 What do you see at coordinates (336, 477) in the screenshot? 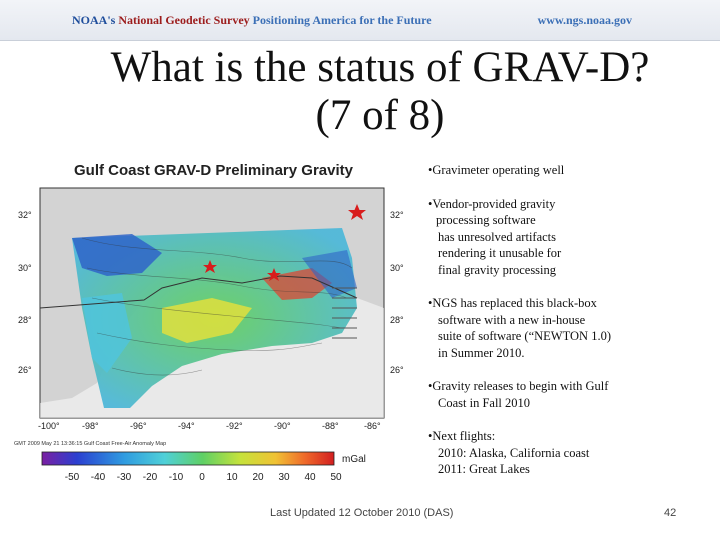
I see `colorbar-tick: 50` at bounding box center [336, 477].